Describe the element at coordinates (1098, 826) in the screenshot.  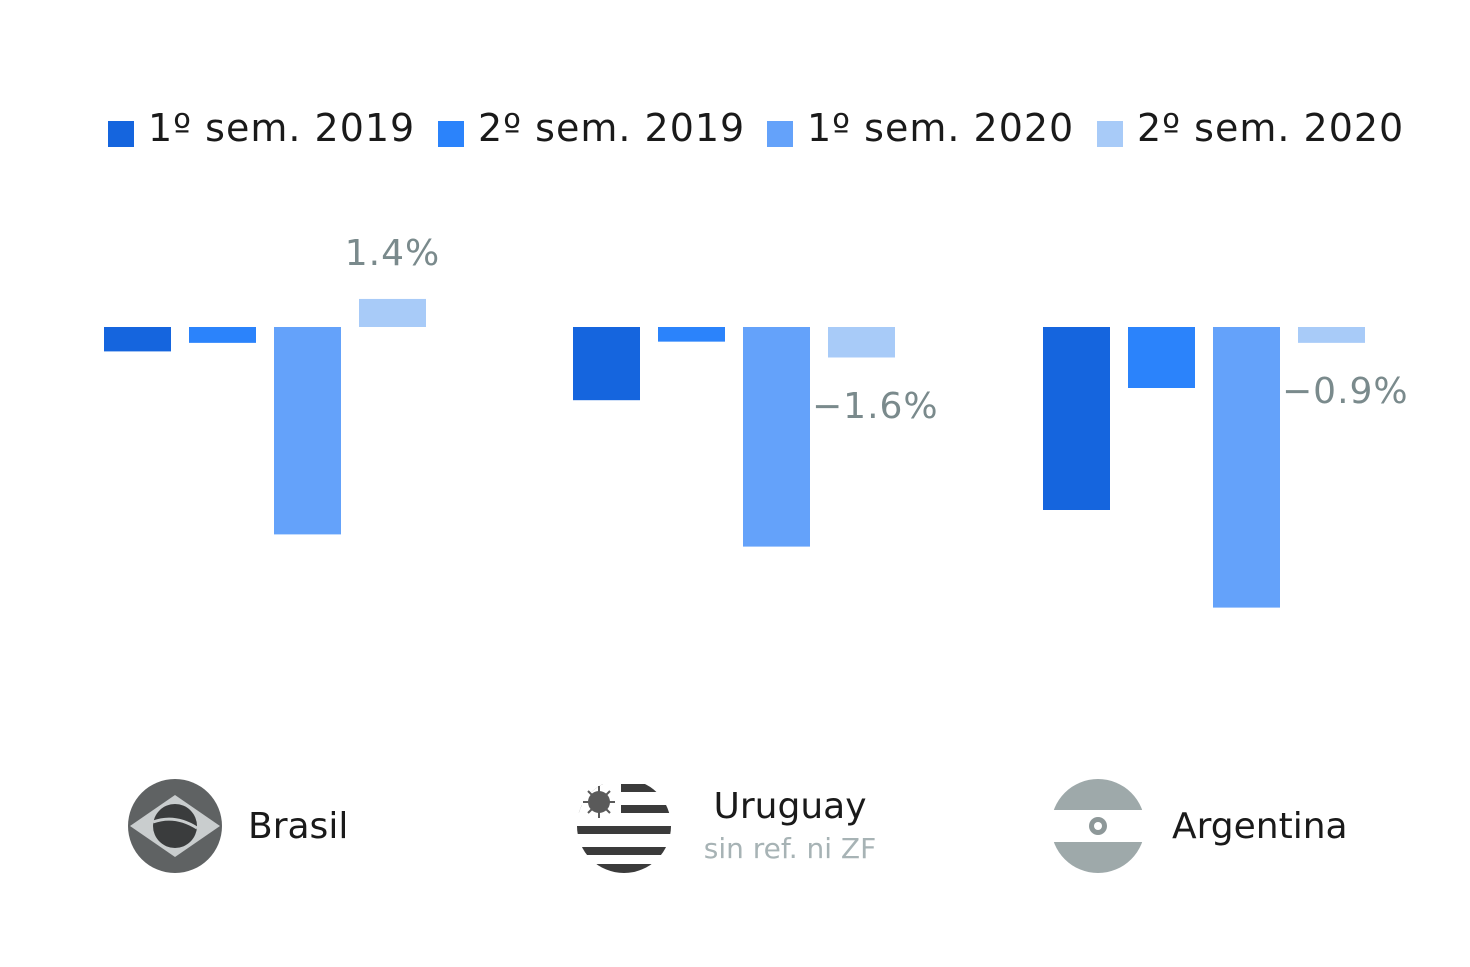
I see `argentina-flag-icon` at that location.